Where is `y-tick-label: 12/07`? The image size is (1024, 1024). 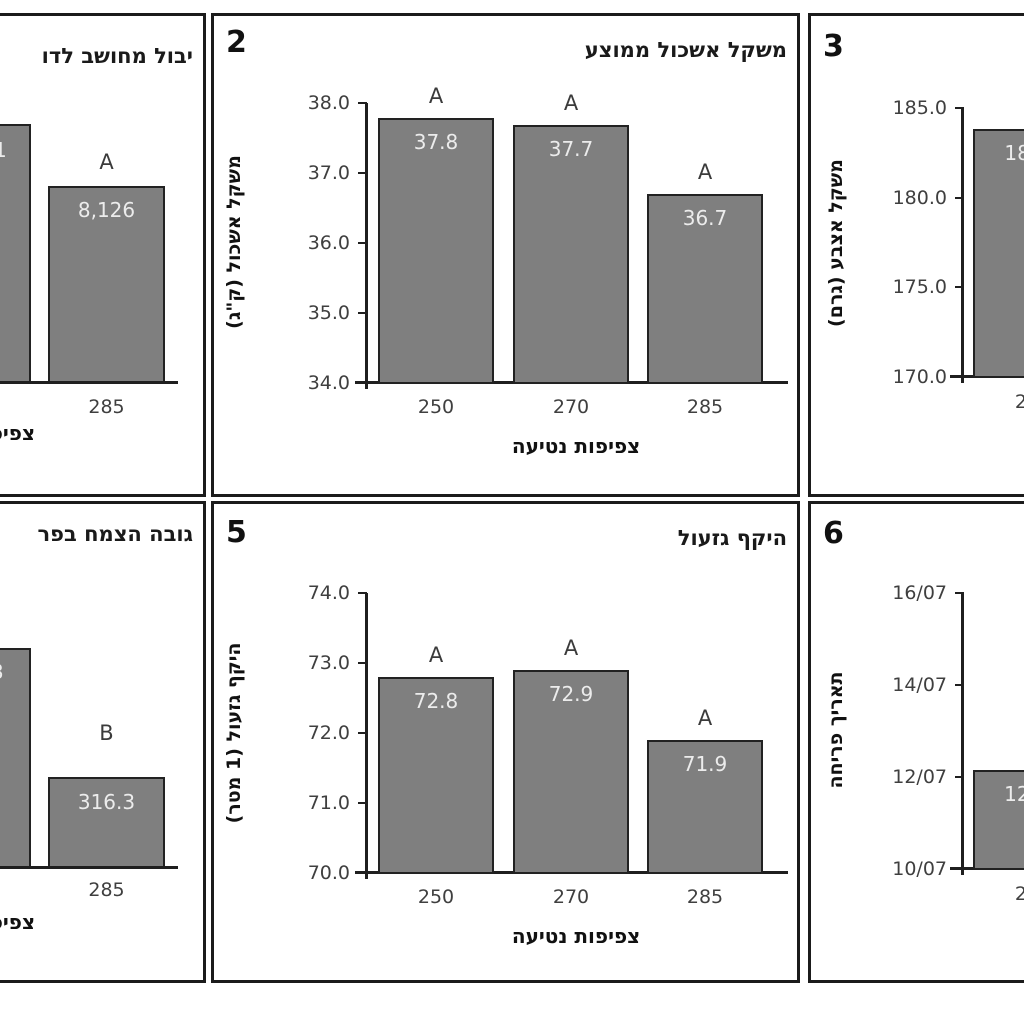 y-tick-label: 12/07 is located at coordinates (919, 777).